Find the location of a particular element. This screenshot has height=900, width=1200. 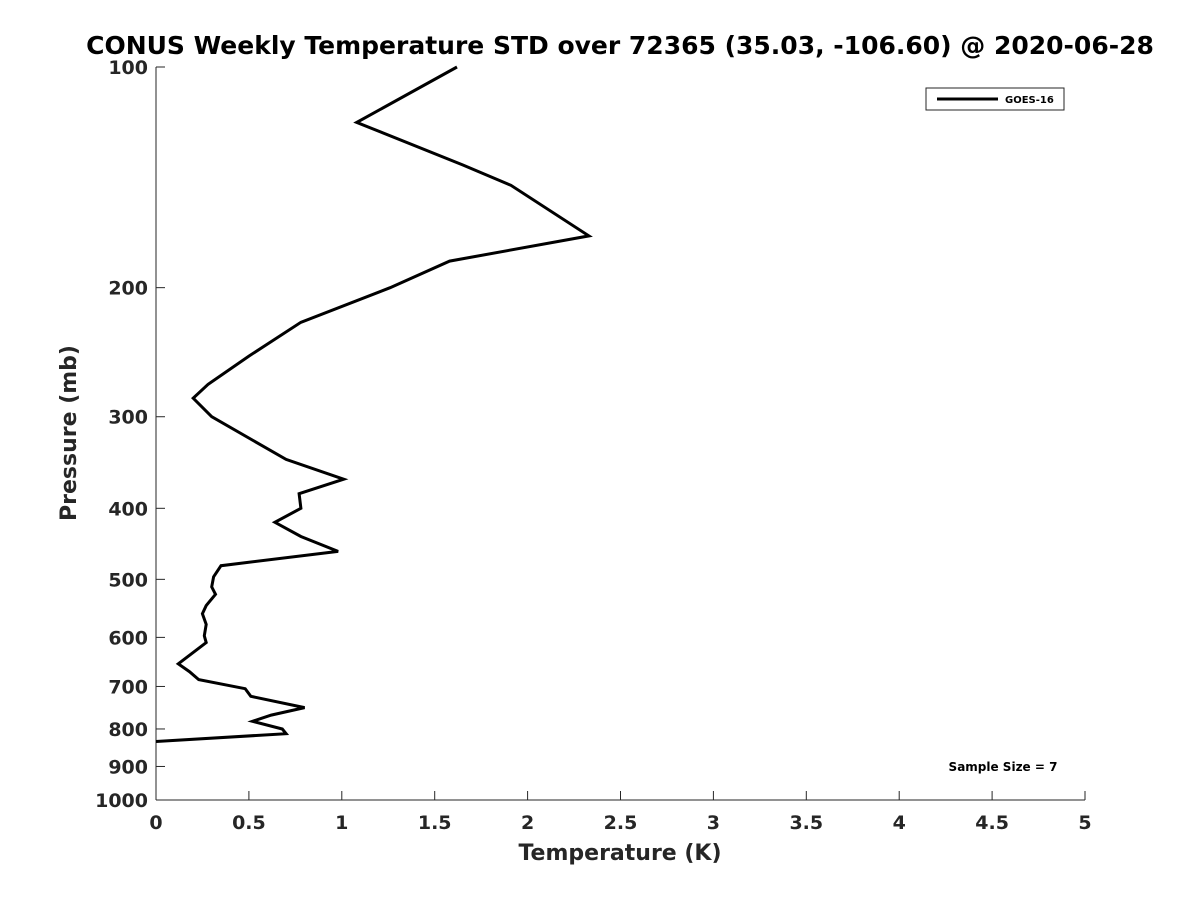

y-tick-label: 800 is located at coordinates (128, 730).